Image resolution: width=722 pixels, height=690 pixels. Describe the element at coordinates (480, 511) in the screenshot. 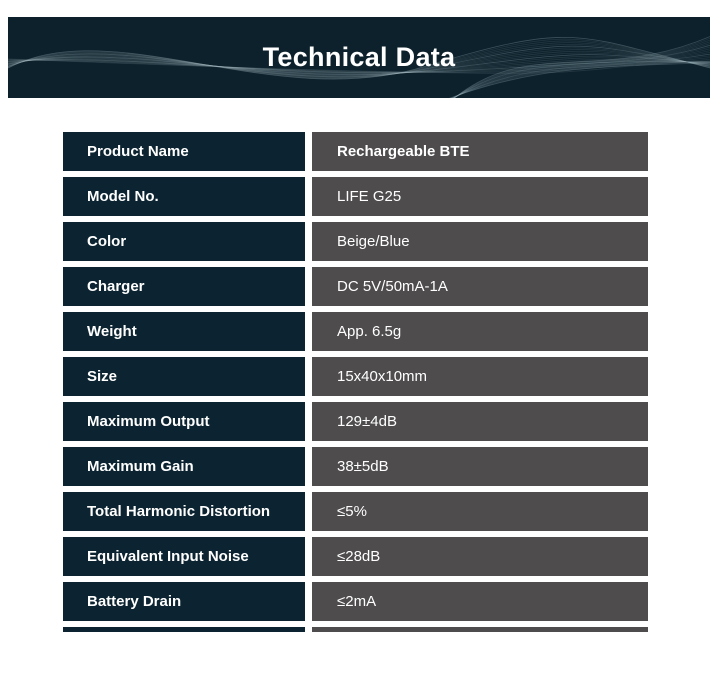

I see `spec-value-cell: ≤5%` at that location.